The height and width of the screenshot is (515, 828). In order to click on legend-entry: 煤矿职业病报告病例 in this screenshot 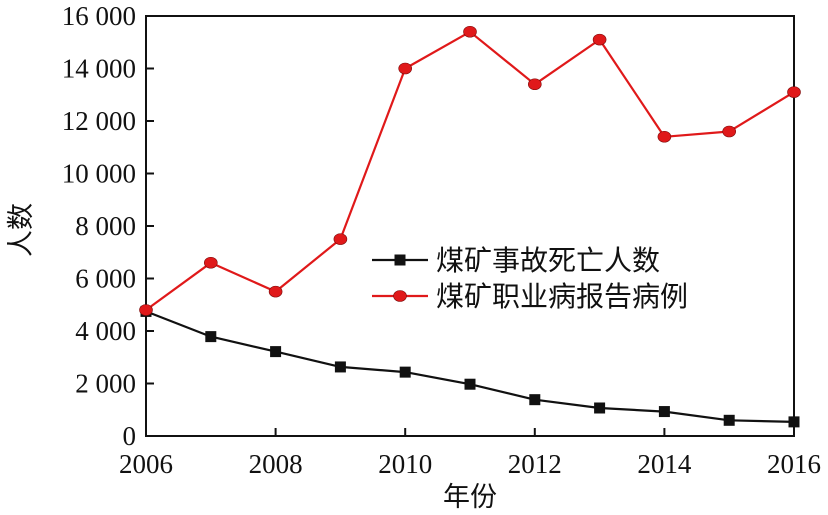, I will do `click(530, 296)`.